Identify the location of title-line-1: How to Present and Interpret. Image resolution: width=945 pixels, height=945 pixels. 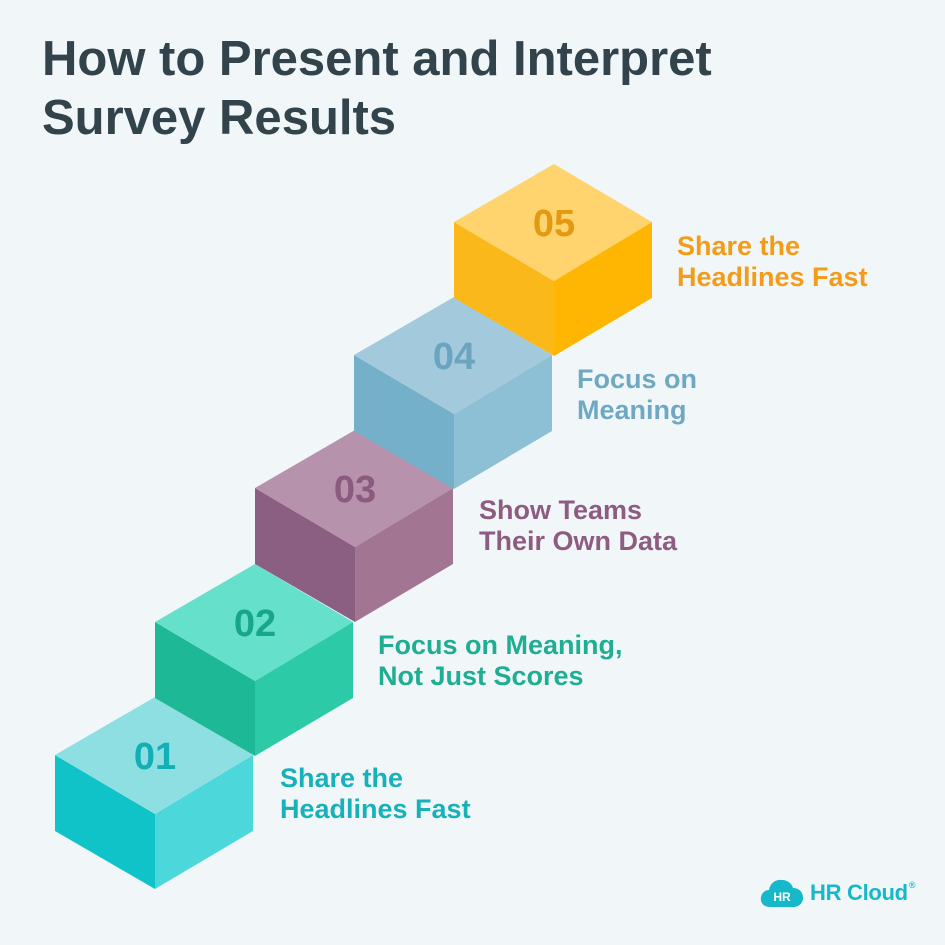
(377, 59).